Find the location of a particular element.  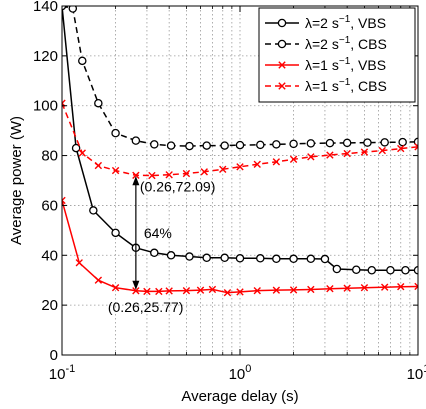

y-tick-label: 0 is located at coordinates (54, 355).